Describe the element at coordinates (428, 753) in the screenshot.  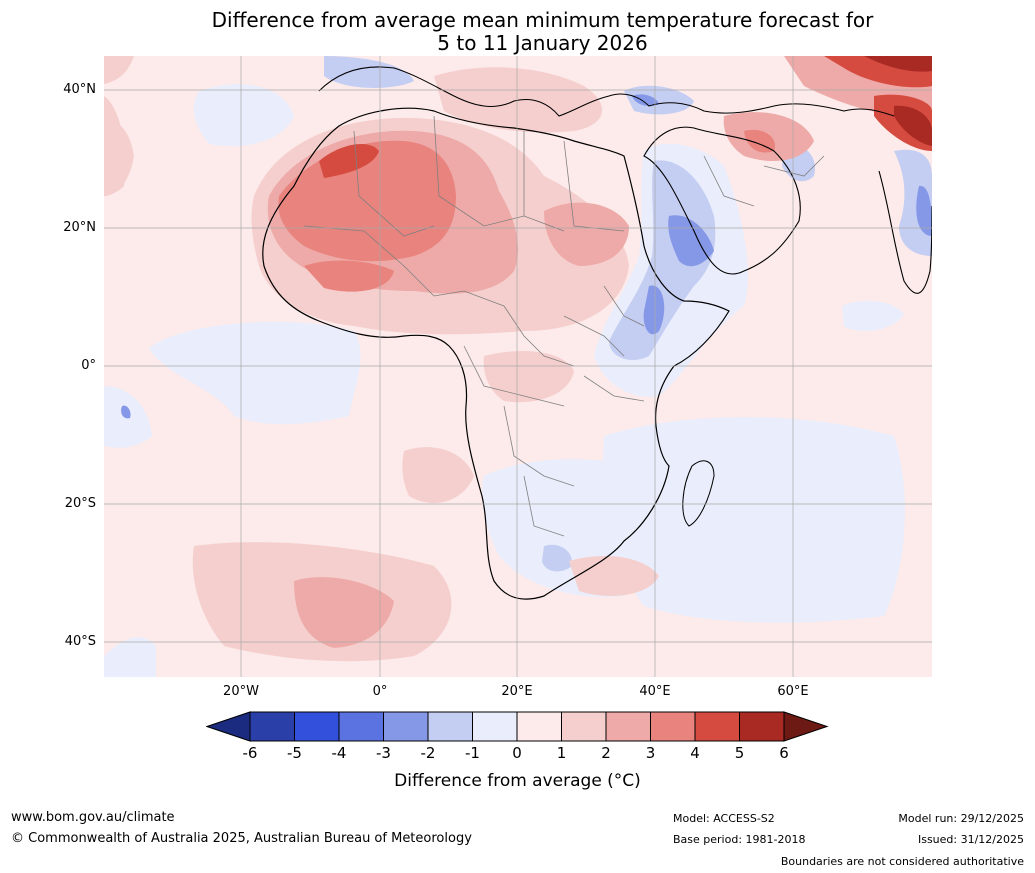
I see `colorbar-tick-label: -2` at that location.